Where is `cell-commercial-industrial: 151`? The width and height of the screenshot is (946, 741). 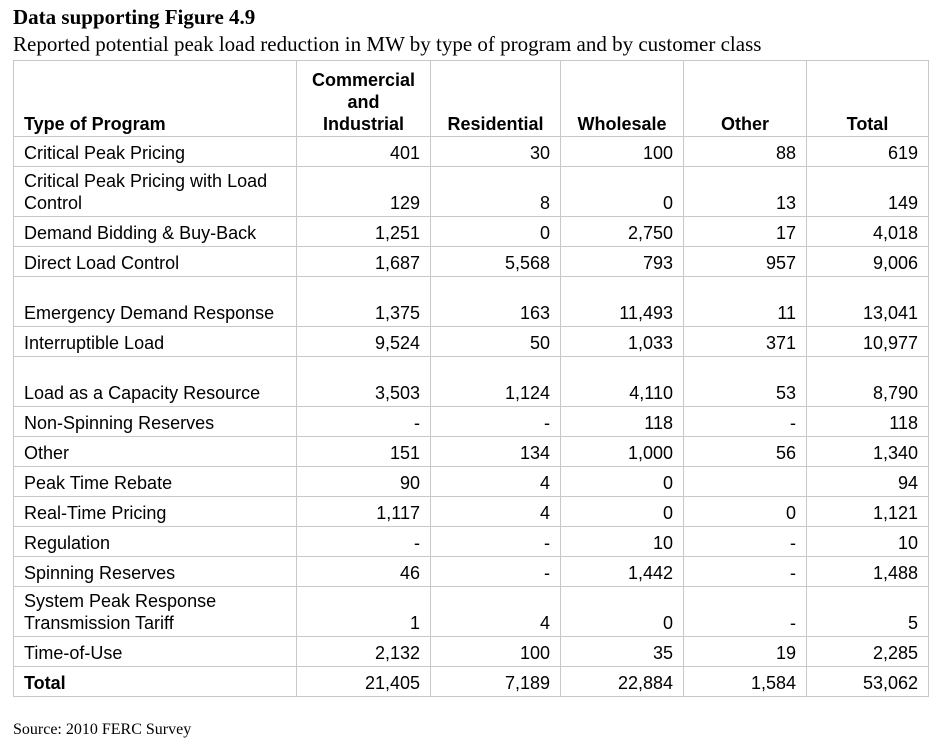
cell-commercial-industrial: 151 is located at coordinates (363, 451).